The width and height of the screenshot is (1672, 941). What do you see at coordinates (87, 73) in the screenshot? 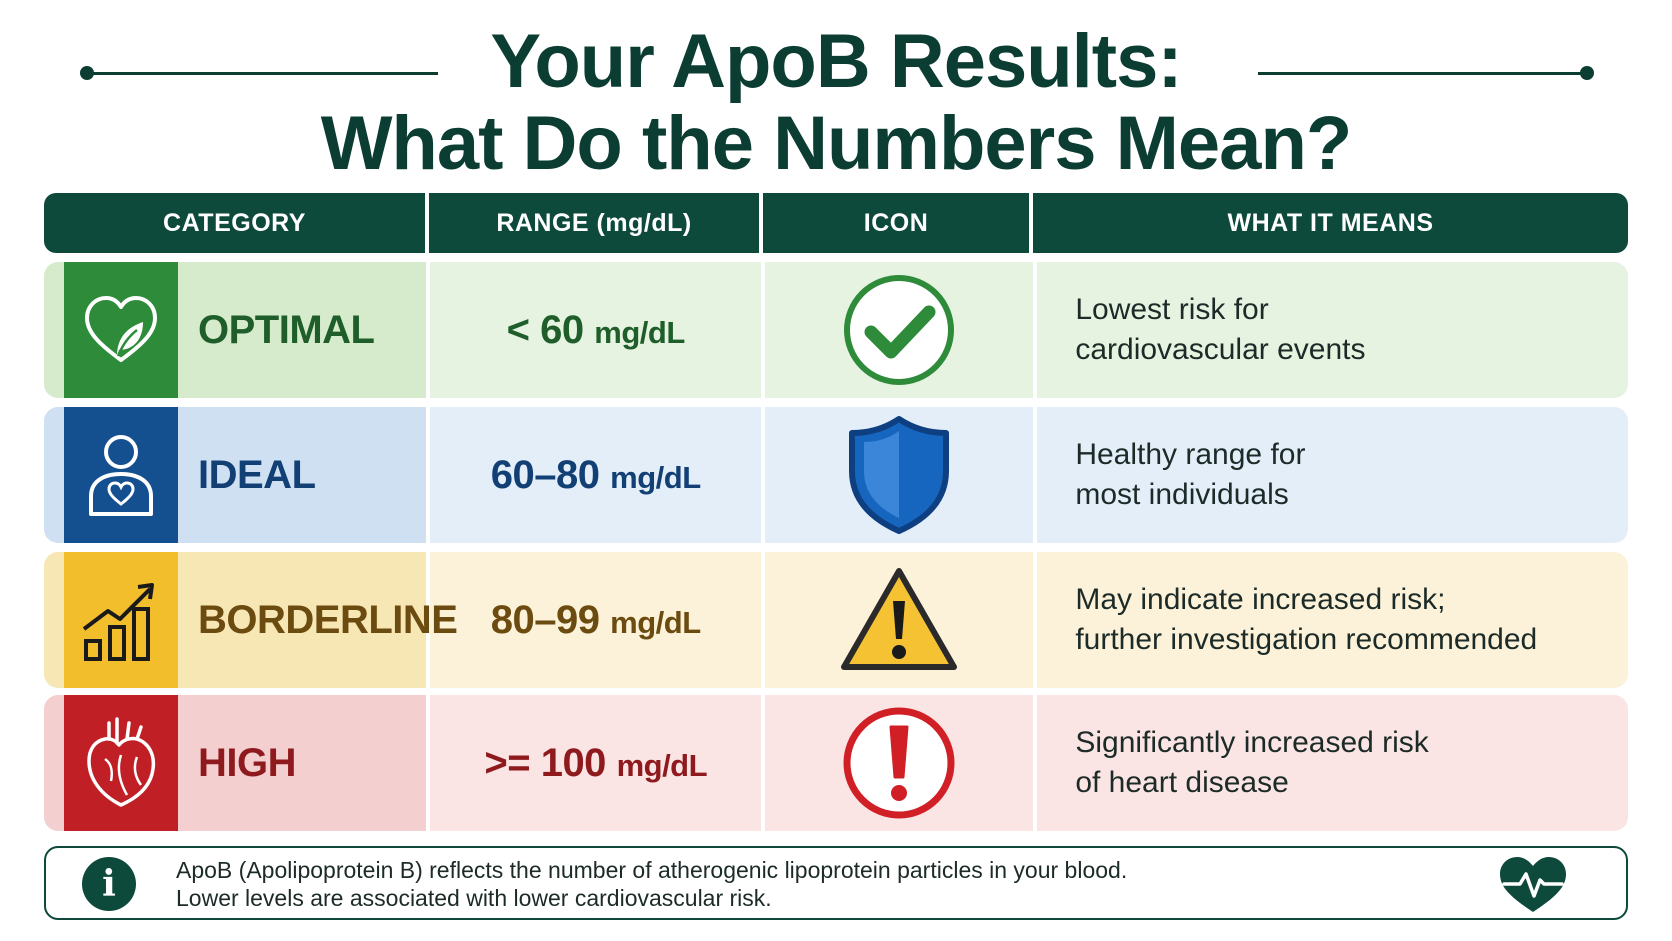
I see `title-rule-dot-left` at bounding box center [87, 73].